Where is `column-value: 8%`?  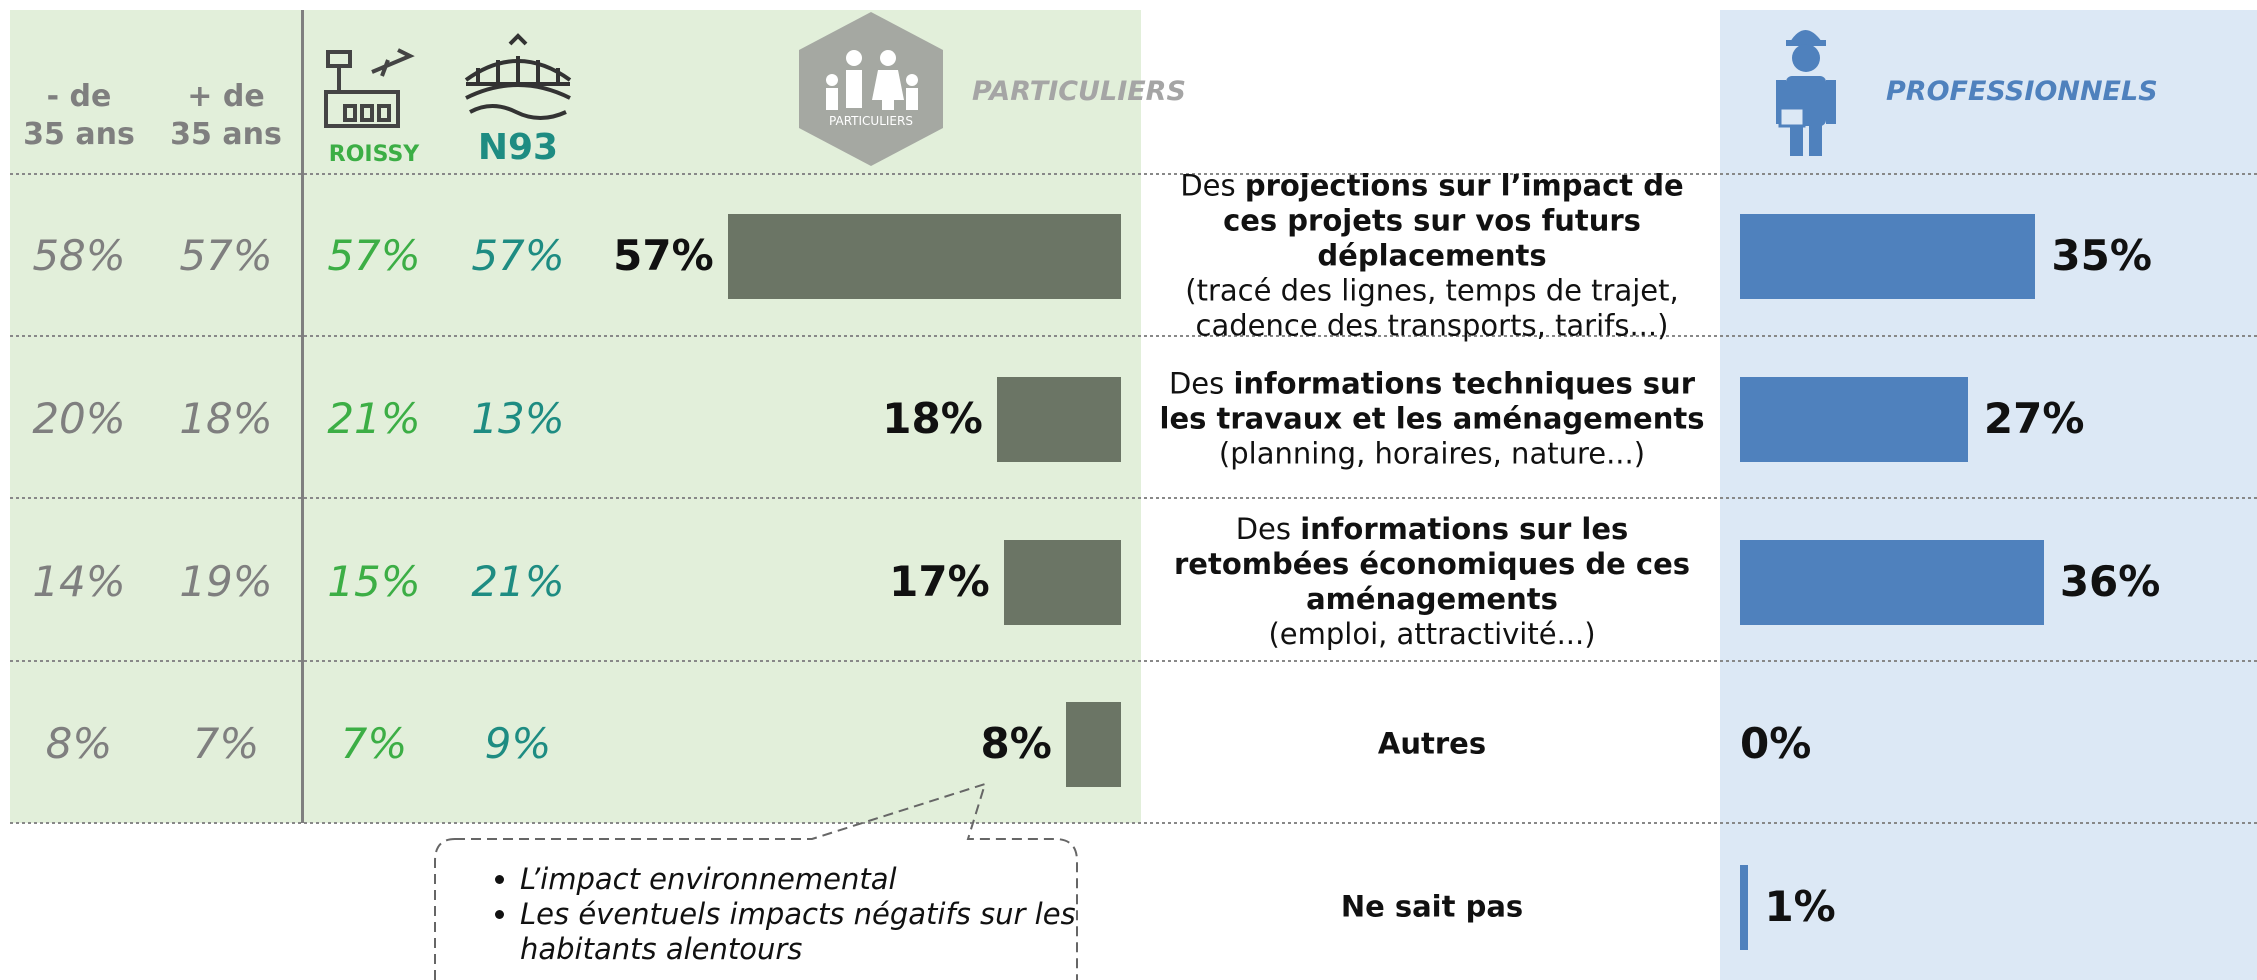
column-value: 8% is located at coordinates (79, 743).